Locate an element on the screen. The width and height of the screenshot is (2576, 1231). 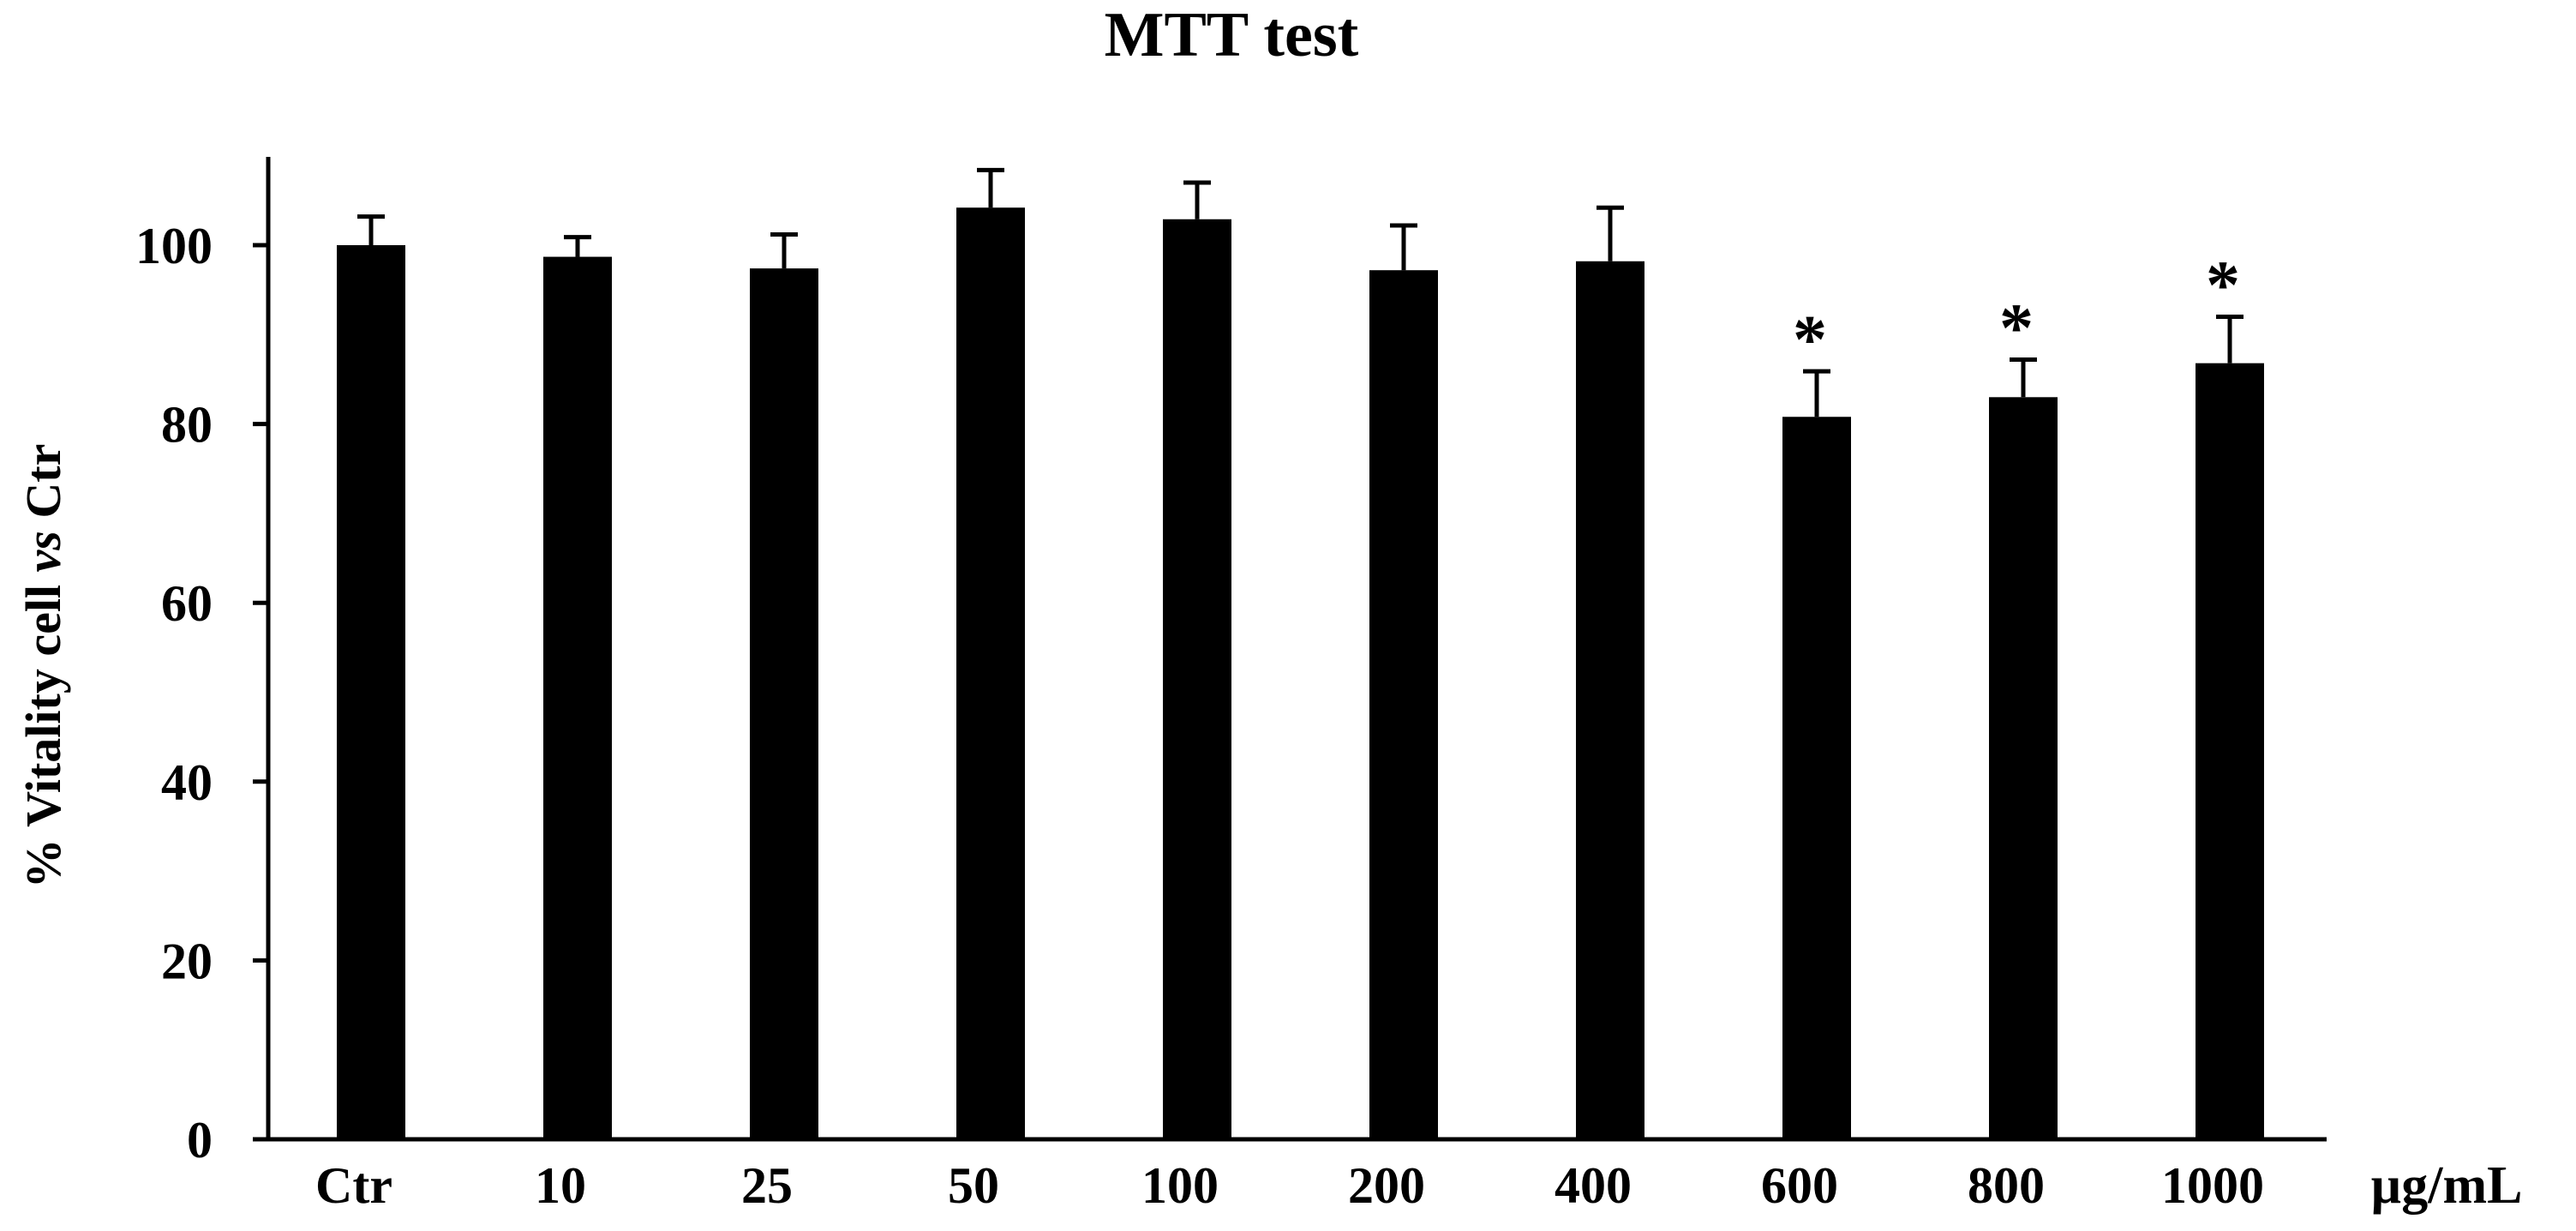
x-tick-label: 100 is located at coordinates (1180, 1185).